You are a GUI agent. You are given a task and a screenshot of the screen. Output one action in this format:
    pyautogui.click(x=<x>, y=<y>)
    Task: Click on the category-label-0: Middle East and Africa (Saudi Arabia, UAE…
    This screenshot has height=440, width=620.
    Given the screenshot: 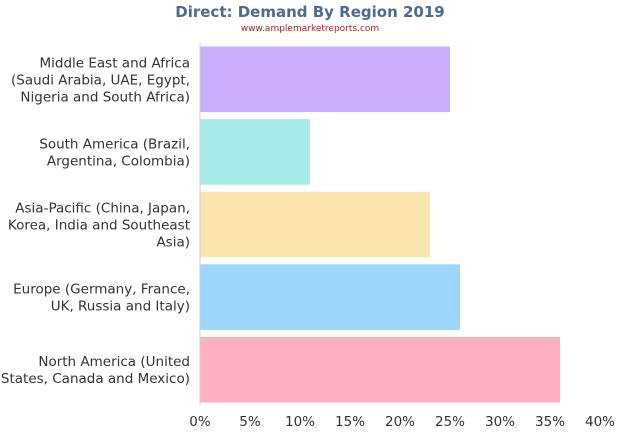 What is the action you would take?
    pyautogui.click(x=100, y=80)
    